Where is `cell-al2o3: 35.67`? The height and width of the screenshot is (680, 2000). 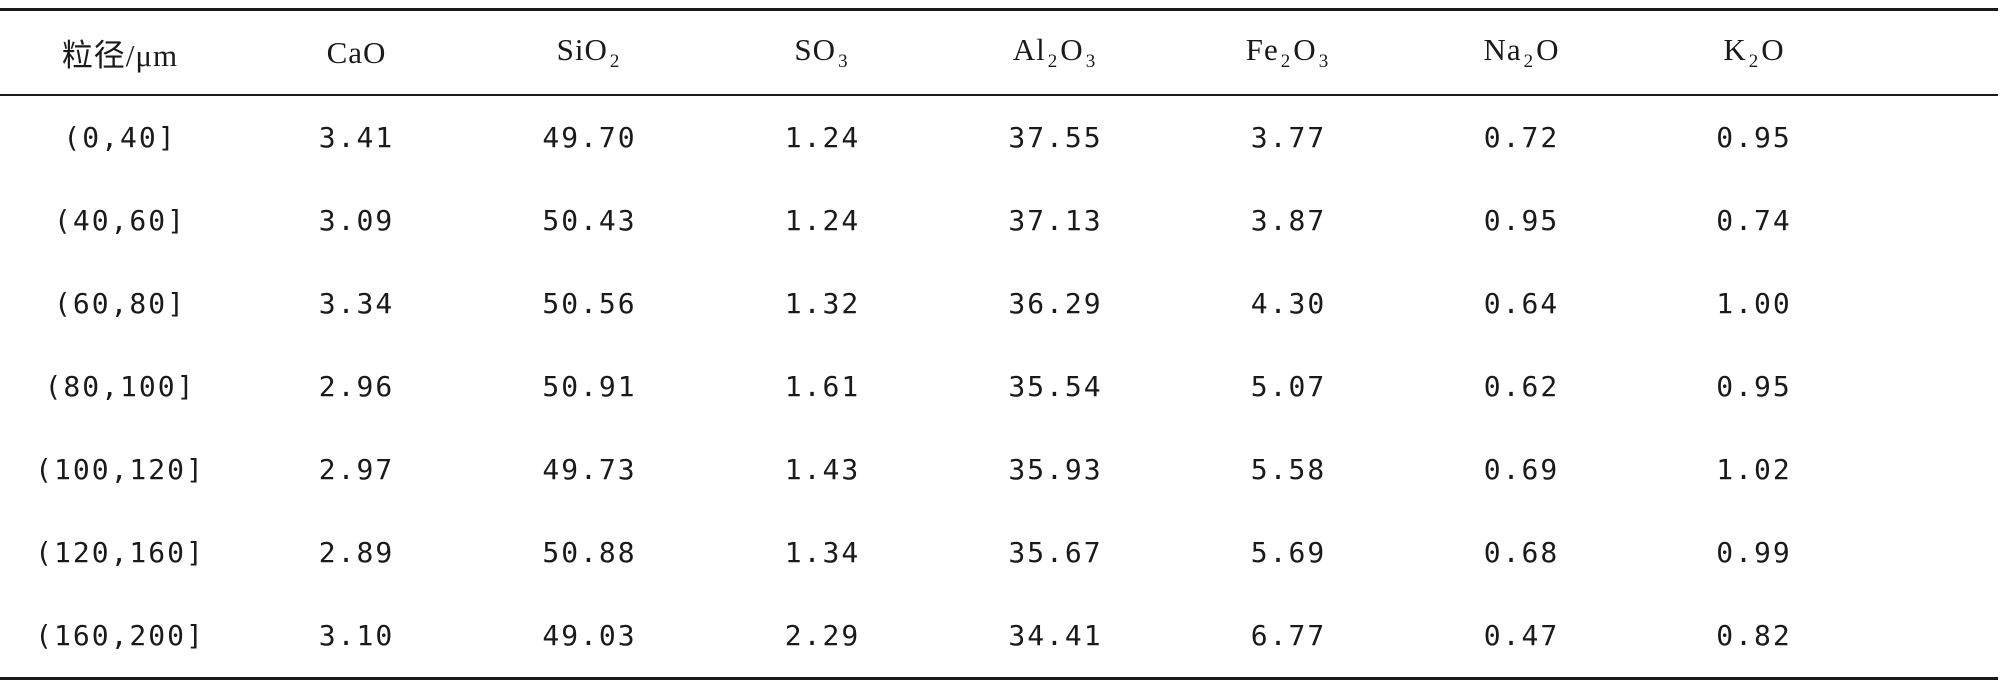 cell-al2o3: 35.67 is located at coordinates (1055, 552).